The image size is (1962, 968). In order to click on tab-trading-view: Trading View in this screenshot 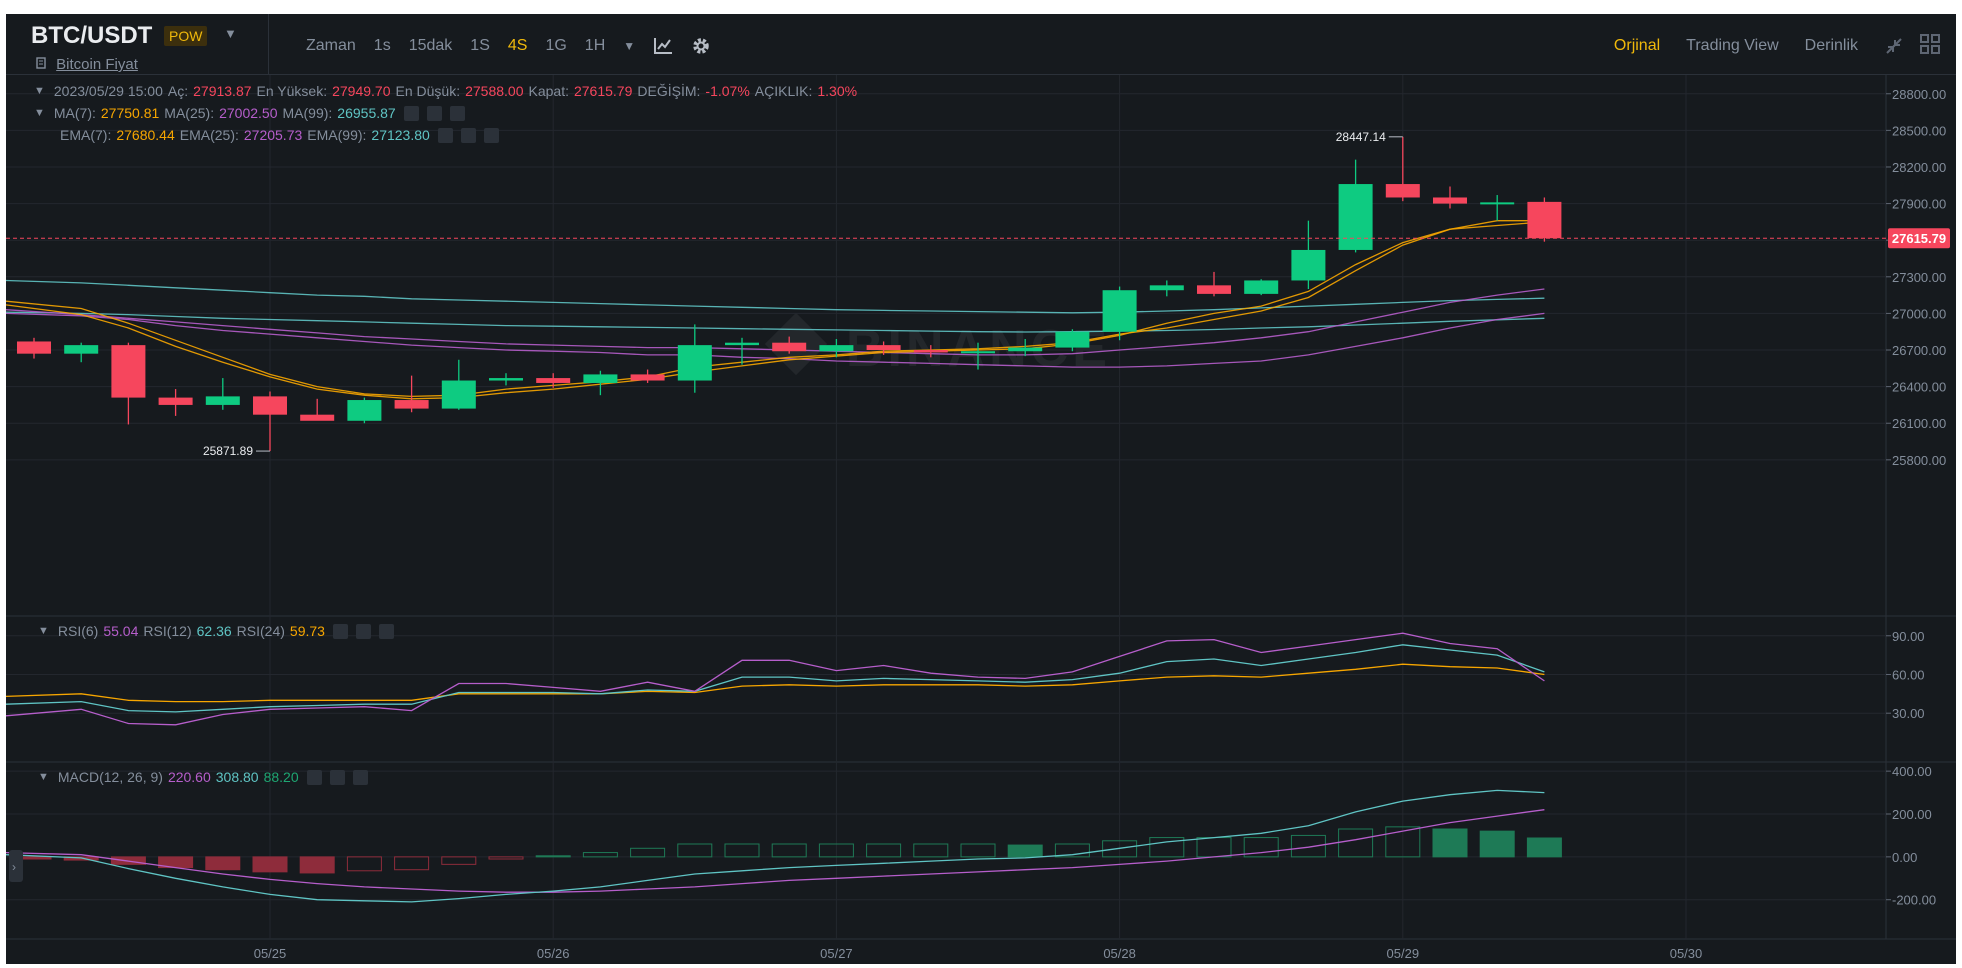, I will do `click(1732, 45)`.